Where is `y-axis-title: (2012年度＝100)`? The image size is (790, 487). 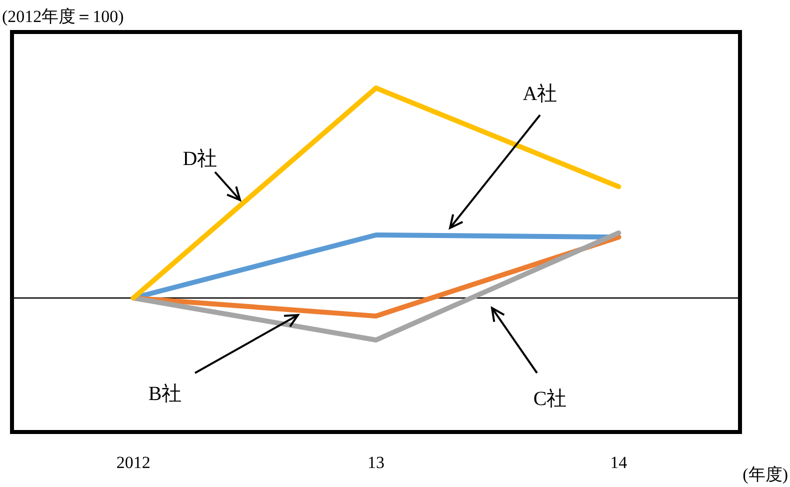
y-axis-title: (2012年度＝100) is located at coordinates (63, 16).